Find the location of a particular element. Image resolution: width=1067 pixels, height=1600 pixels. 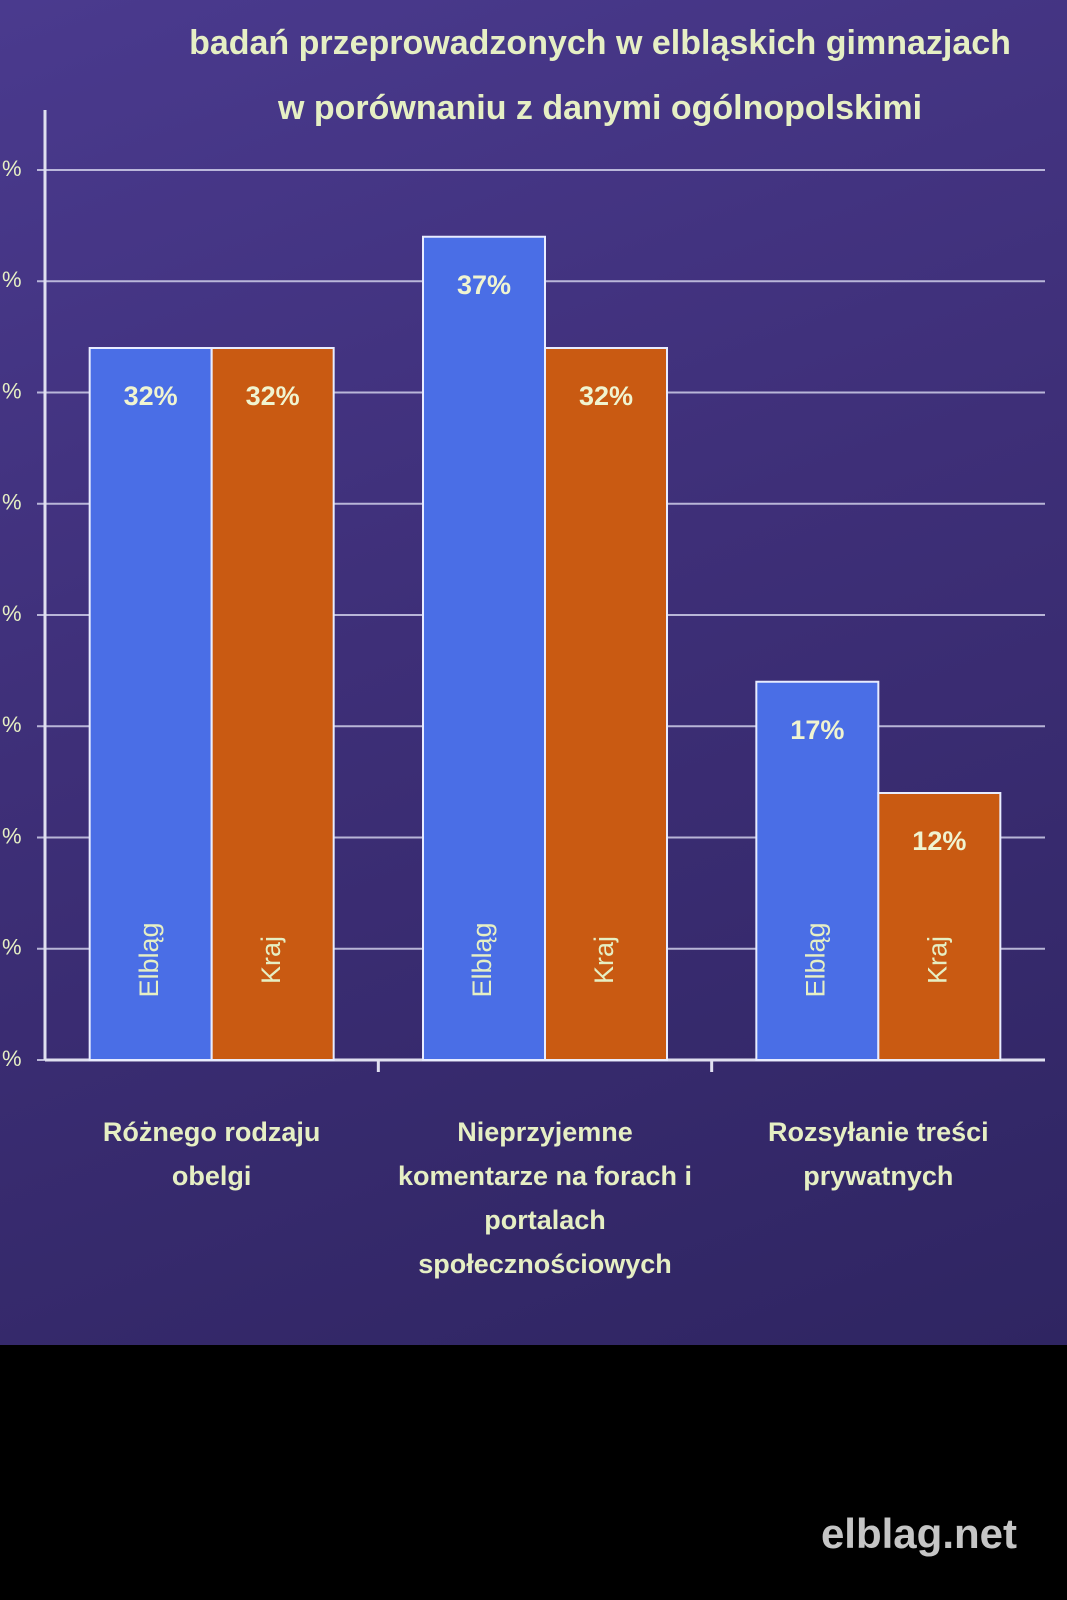

chart-subtitle: w porównaniu z danymi ogólnopolskimi is located at coordinates (599, 108).